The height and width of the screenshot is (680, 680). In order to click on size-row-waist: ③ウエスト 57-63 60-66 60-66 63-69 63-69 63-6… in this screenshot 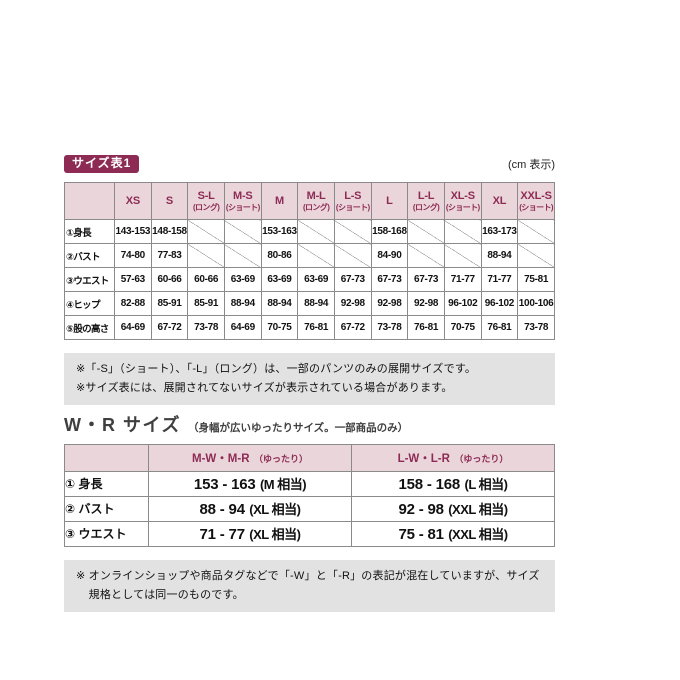, I will do `click(309, 280)`.